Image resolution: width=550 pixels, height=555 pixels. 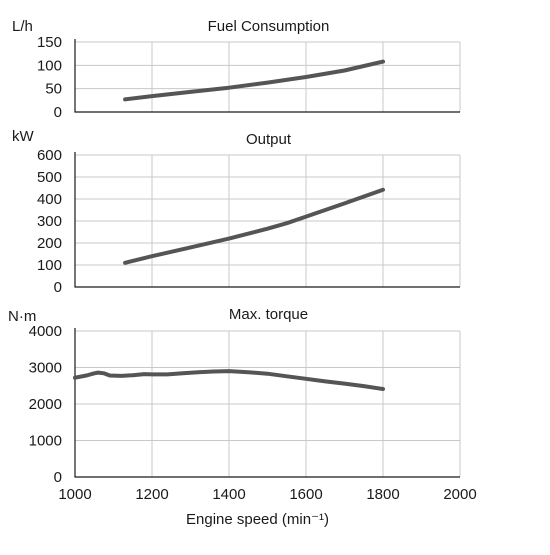 What do you see at coordinates (45, 441) in the screenshot?
I see `y-tick-label: 1000` at bounding box center [45, 441].